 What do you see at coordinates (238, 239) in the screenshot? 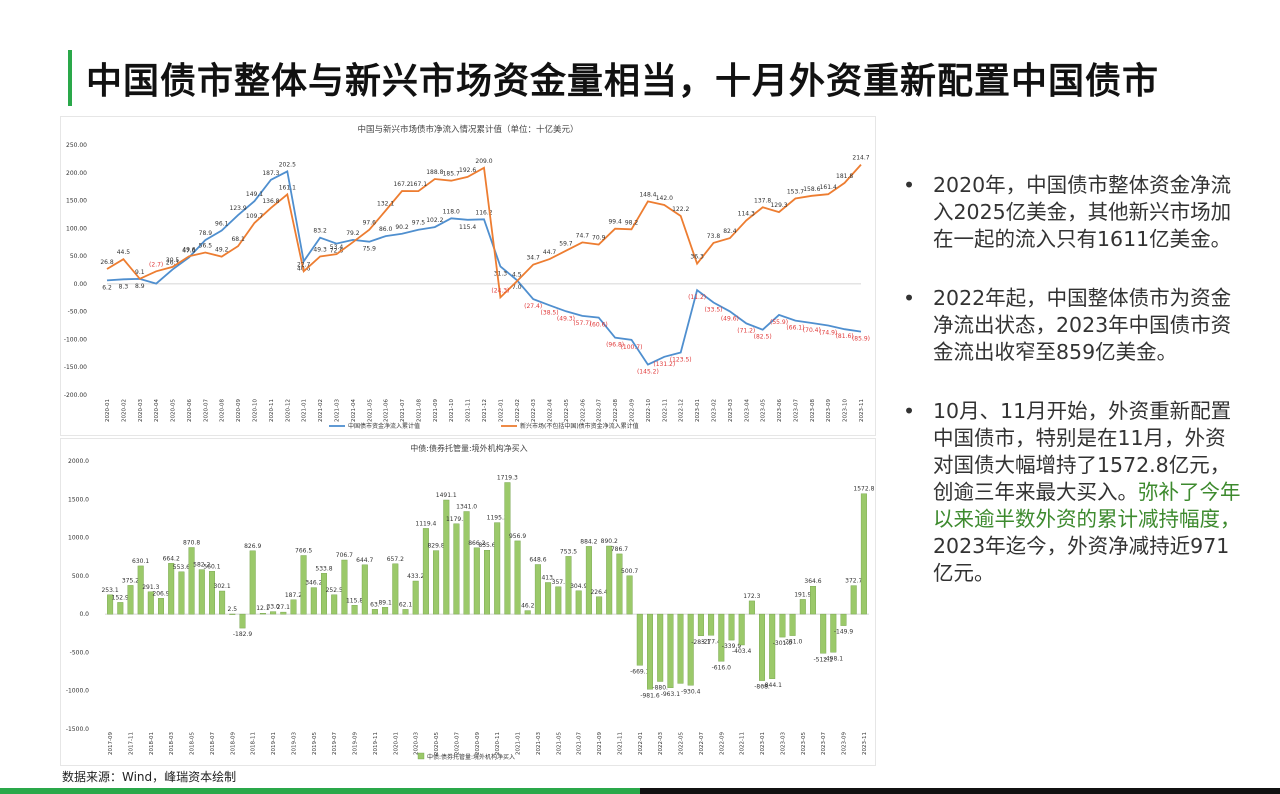
I see `data-label: 68.1` at bounding box center [238, 239].